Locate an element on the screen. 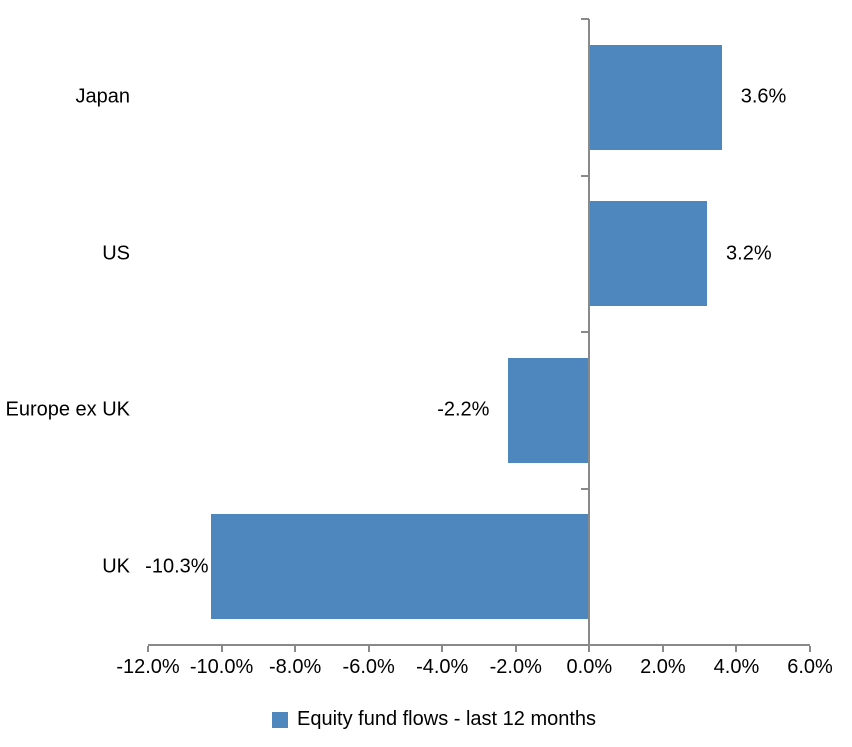 This screenshot has height=747, width=852. data-label: -10.3% is located at coordinates (177, 566).